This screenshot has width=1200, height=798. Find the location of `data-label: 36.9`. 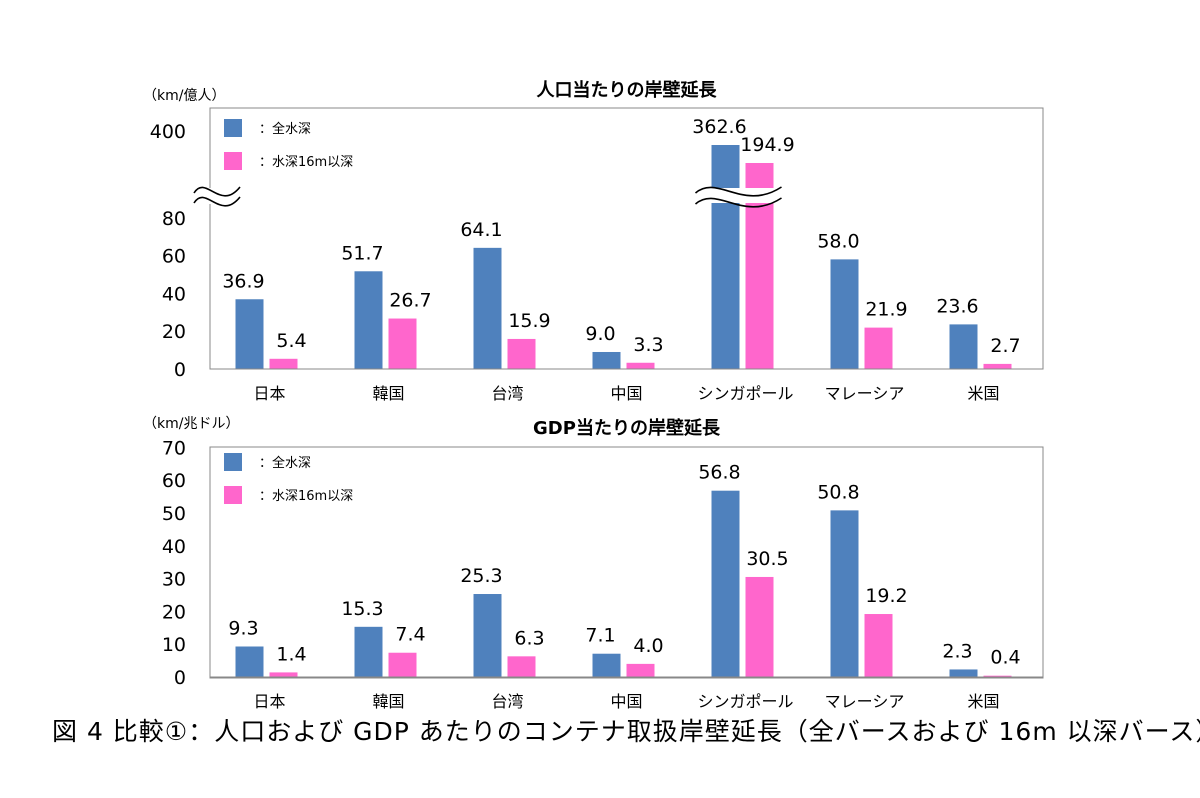

data-label: 36.9 is located at coordinates (243, 281).